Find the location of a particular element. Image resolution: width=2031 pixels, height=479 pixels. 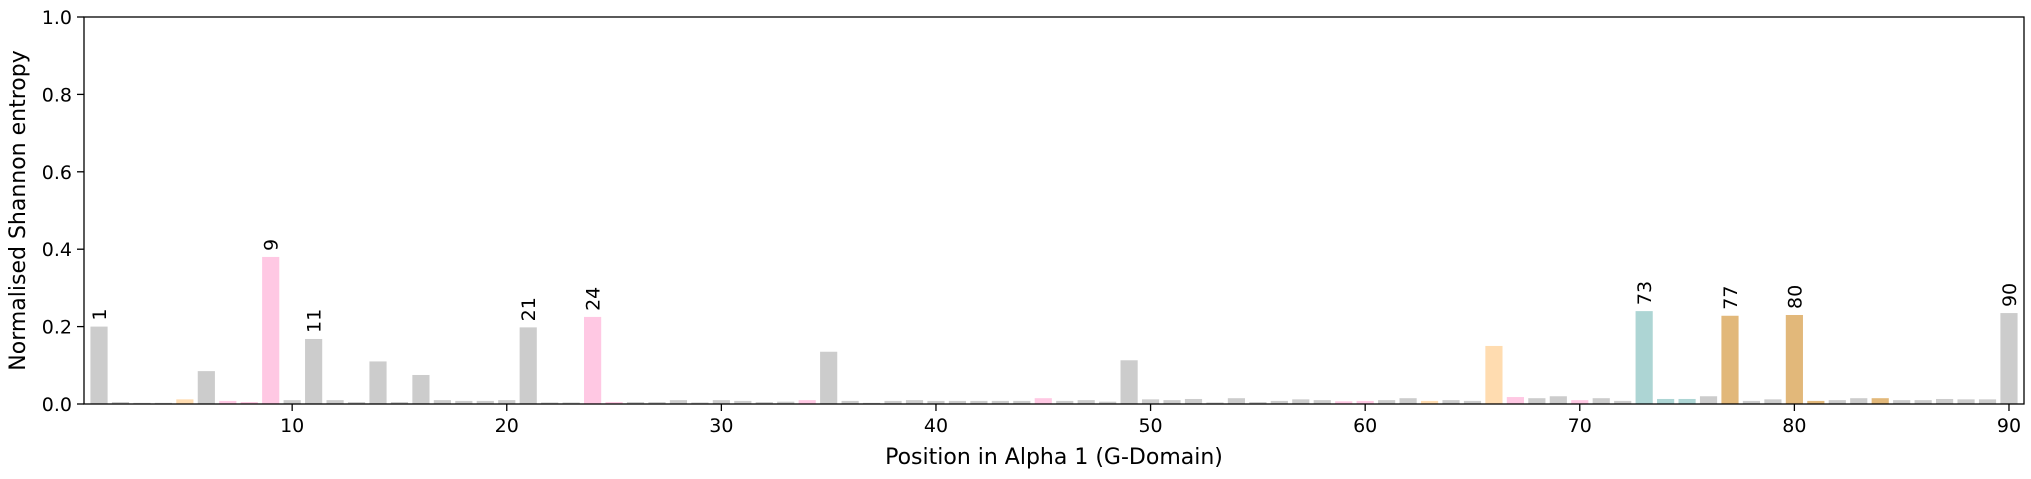

x-tick-label: 30 is located at coordinates (721, 426).